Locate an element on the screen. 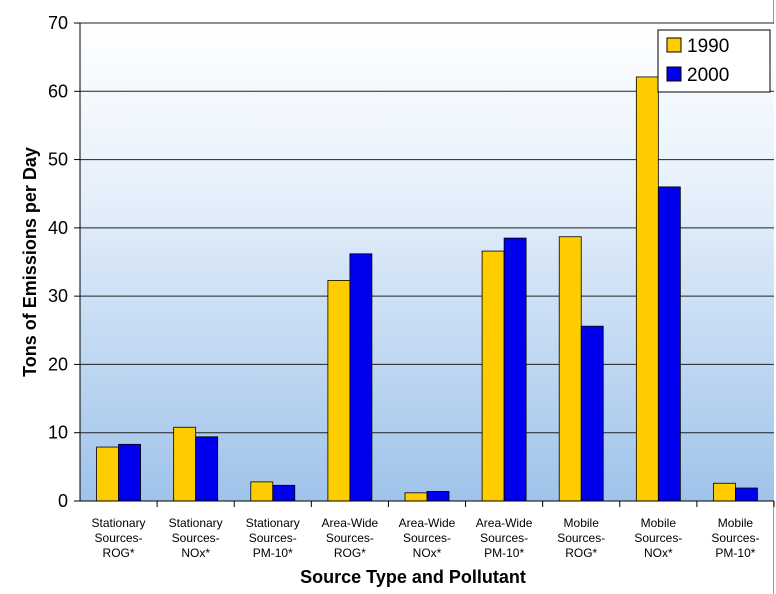 Image resolution: width=776 pixels, height=594 pixels. x-category-label: Stationary Sources-NOx* is located at coordinates (196, 538).